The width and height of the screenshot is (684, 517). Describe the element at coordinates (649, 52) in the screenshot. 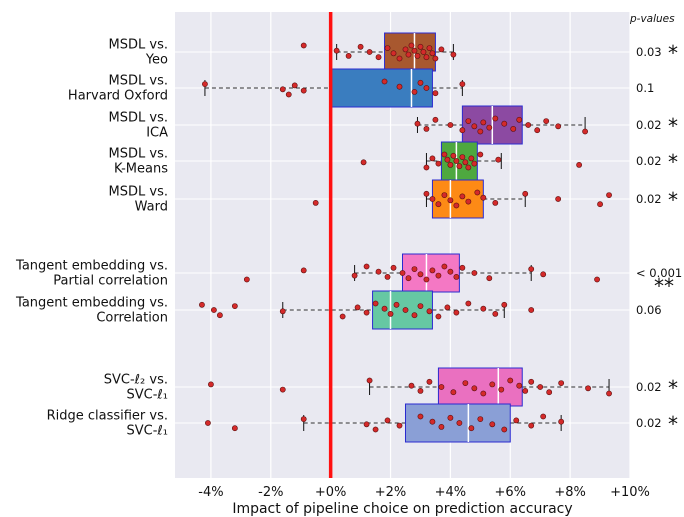

I see `p-value: 0.03` at that location.